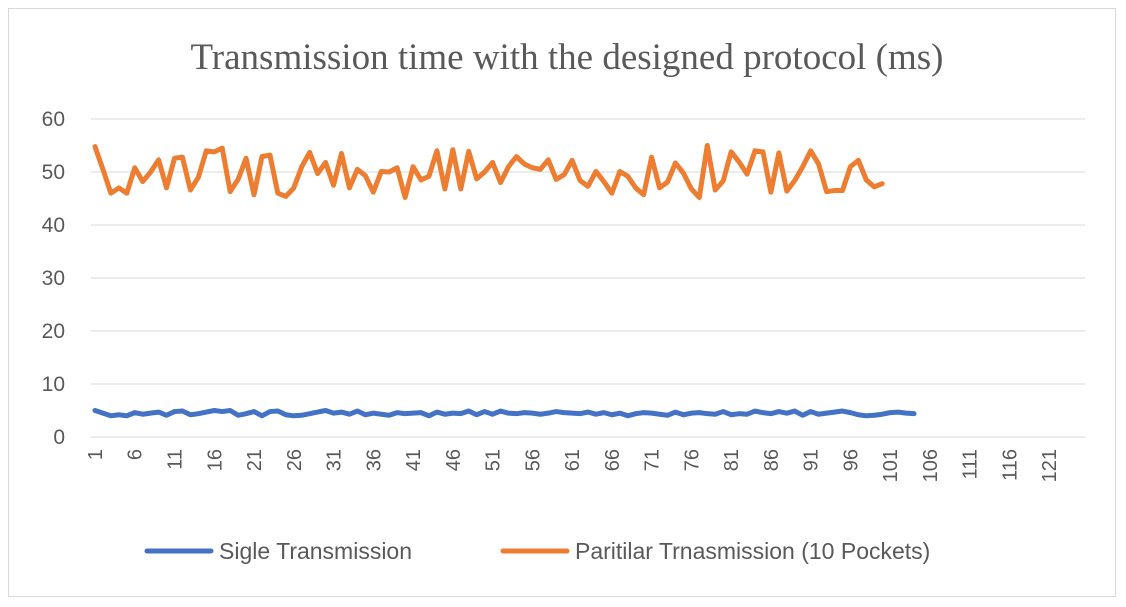  Describe the element at coordinates (732, 460) in the screenshot. I see `x-tick-label: 81` at that location.